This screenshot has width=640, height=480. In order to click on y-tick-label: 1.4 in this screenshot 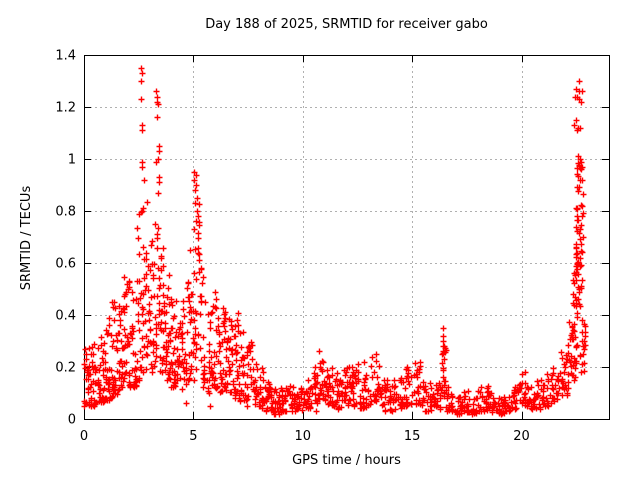, I will do `click(65, 56)`.